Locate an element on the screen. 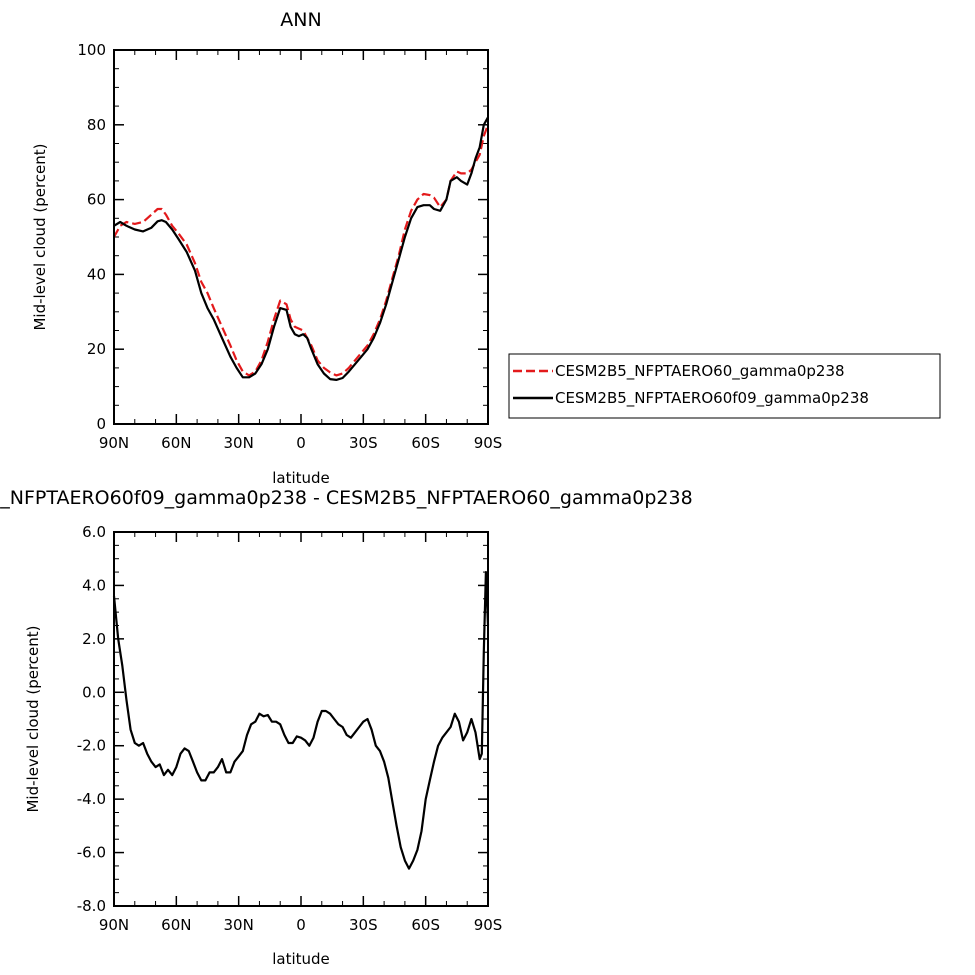  y-tick-labels: 0 20 40 60 80 100 is located at coordinates (91, 237).